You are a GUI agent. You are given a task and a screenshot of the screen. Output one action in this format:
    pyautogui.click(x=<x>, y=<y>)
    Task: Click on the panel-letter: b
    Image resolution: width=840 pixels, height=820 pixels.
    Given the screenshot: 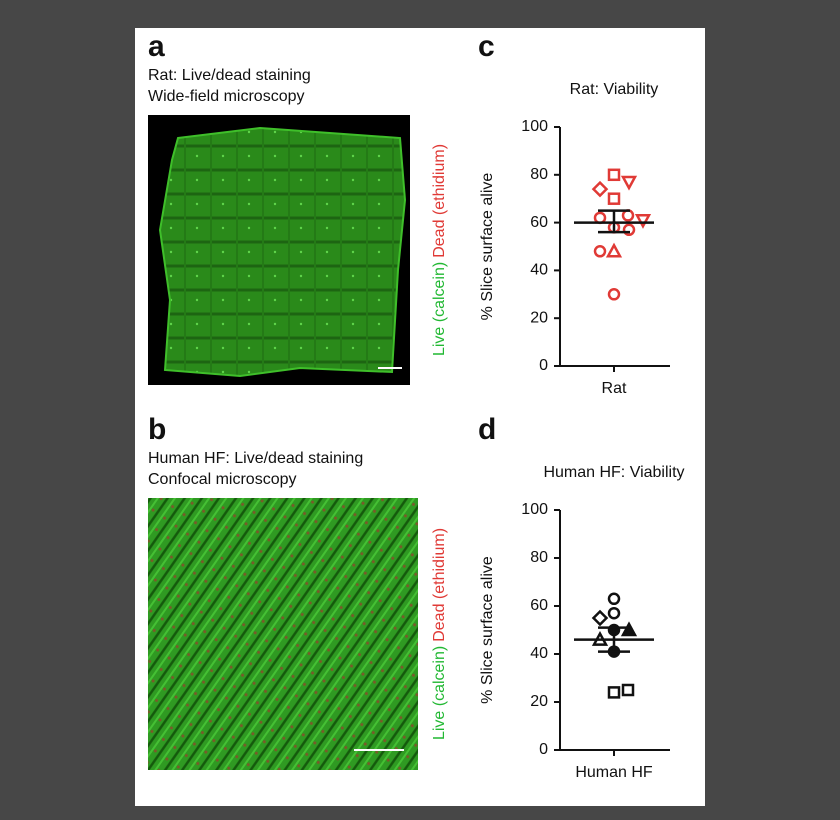 What is the action you would take?
    pyautogui.click(x=157, y=429)
    